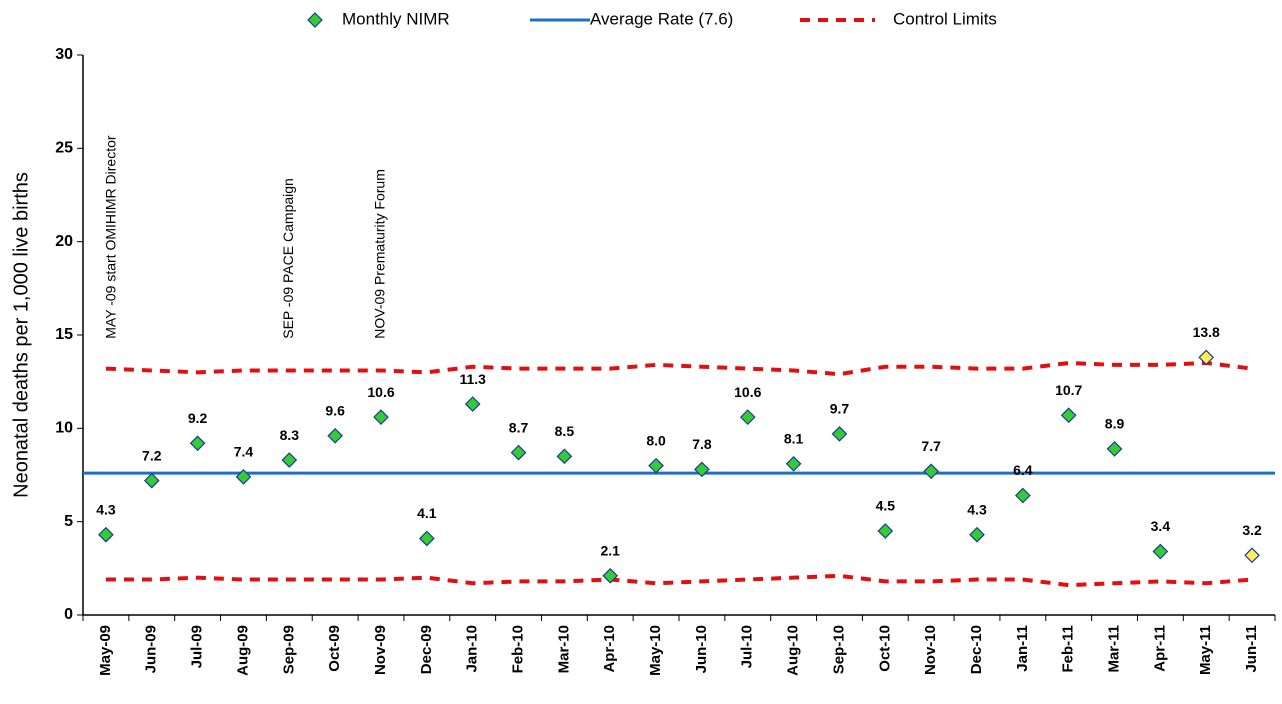 This screenshot has height=704, width=1282. What do you see at coordinates (315, 20) in the screenshot?
I see `legend-marker` at bounding box center [315, 20].